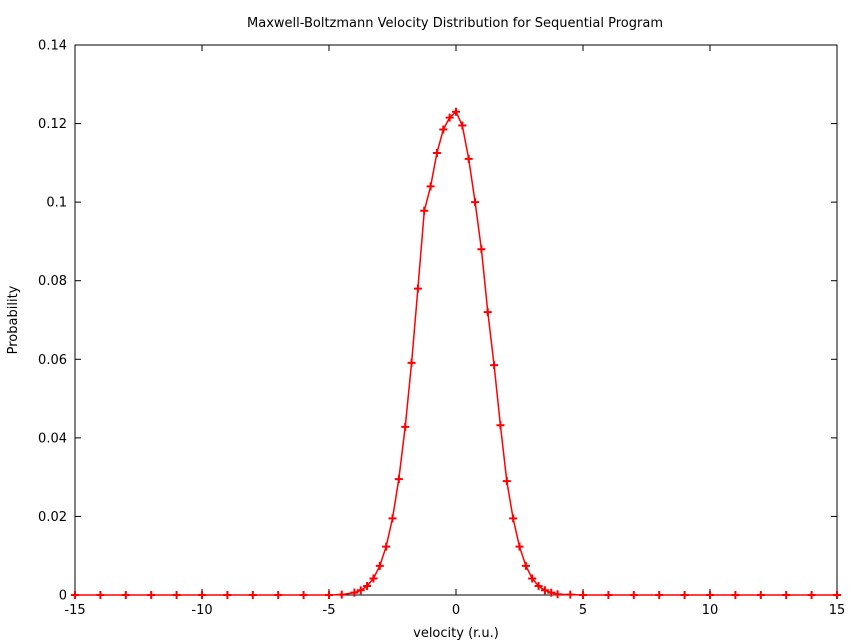 This screenshot has width=860, height=643. What do you see at coordinates (456, 633) in the screenshot?
I see `x-axis-label: velocity (r.u.)` at bounding box center [456, 633].